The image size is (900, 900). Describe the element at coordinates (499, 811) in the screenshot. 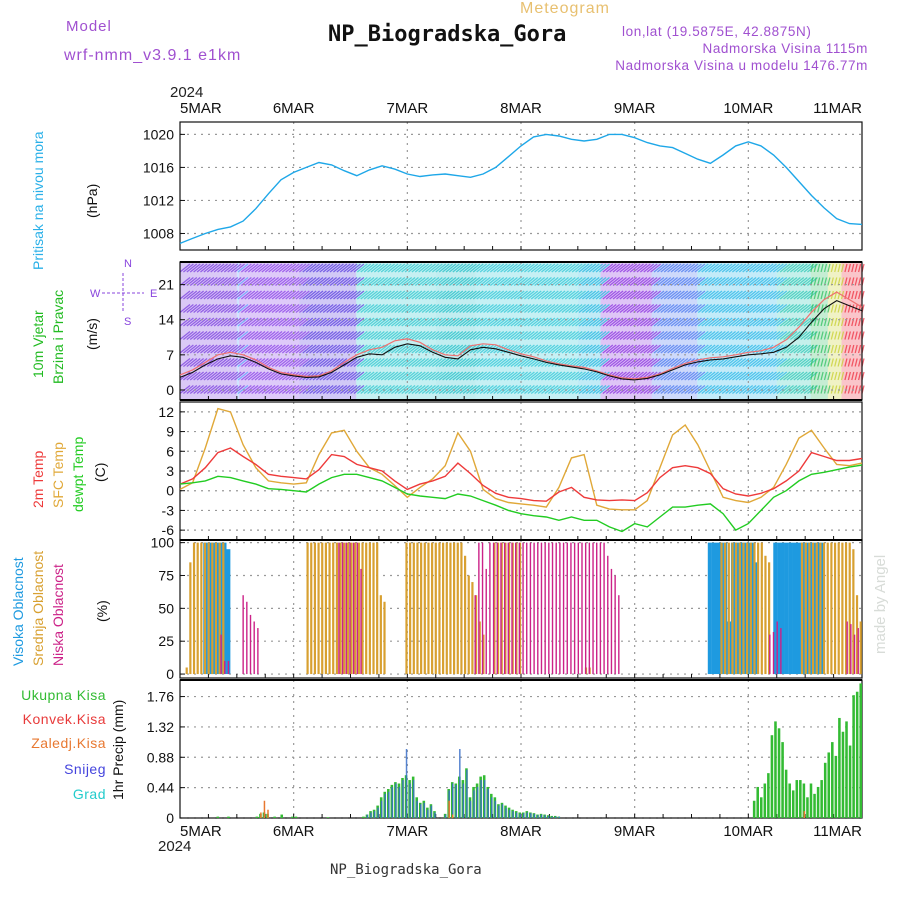

I see `snow-precip-bar` at that location.